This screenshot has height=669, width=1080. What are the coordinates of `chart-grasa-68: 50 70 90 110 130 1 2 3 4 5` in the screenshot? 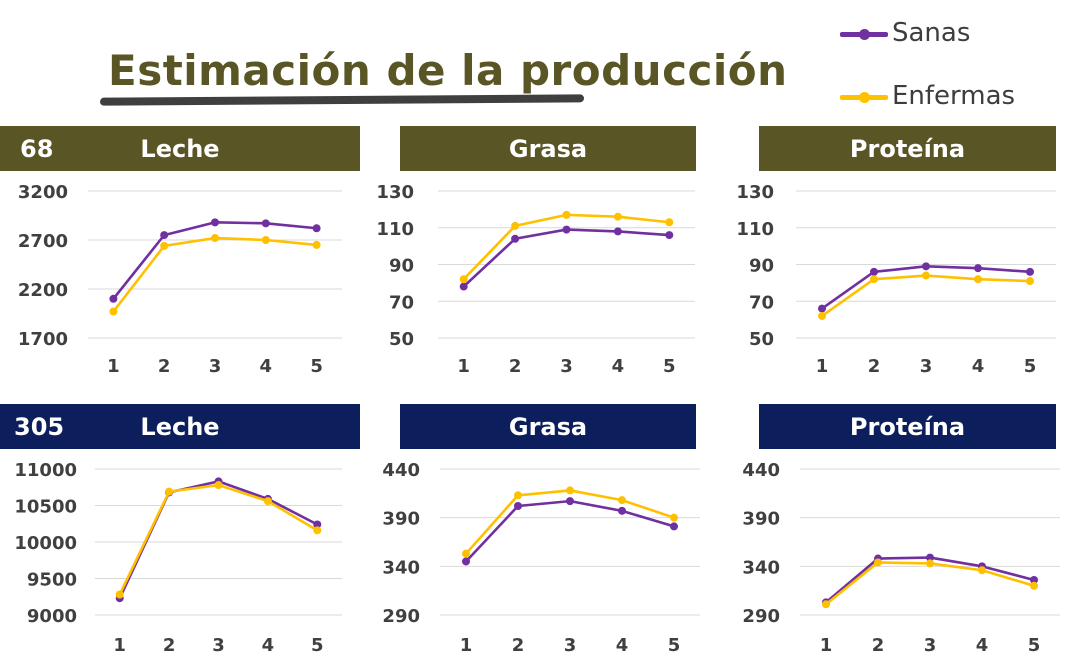 It's located at (535, 279).